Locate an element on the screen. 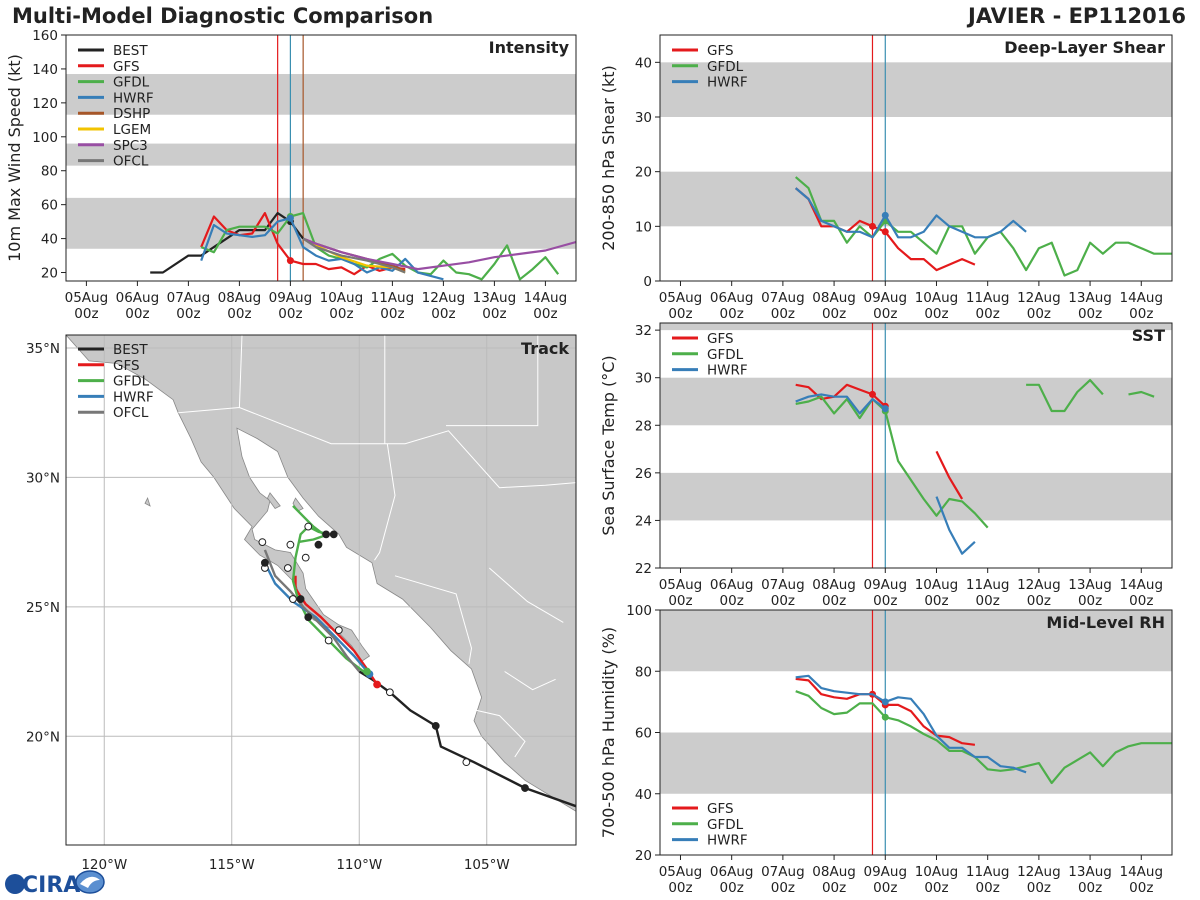 This screenshot has height=900, width=1200. sst-xtick-label: 09Aug is located at coordinates (886, 585).